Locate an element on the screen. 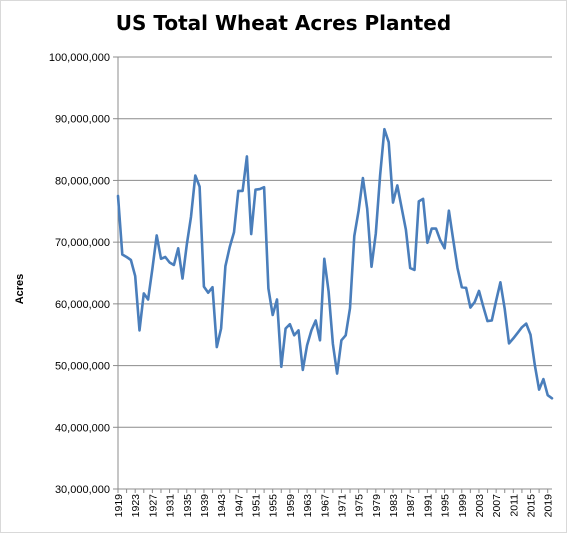 The image size is (567, 533). x-tick-label: 1971 is located at coordinates (342, 506).